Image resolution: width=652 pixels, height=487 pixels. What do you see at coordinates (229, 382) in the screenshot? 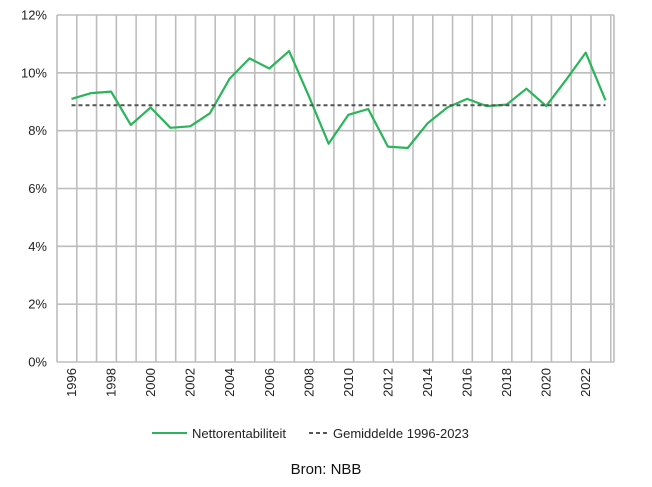
I see `x-tick-label: 2004` at bounding box center [229, 382].